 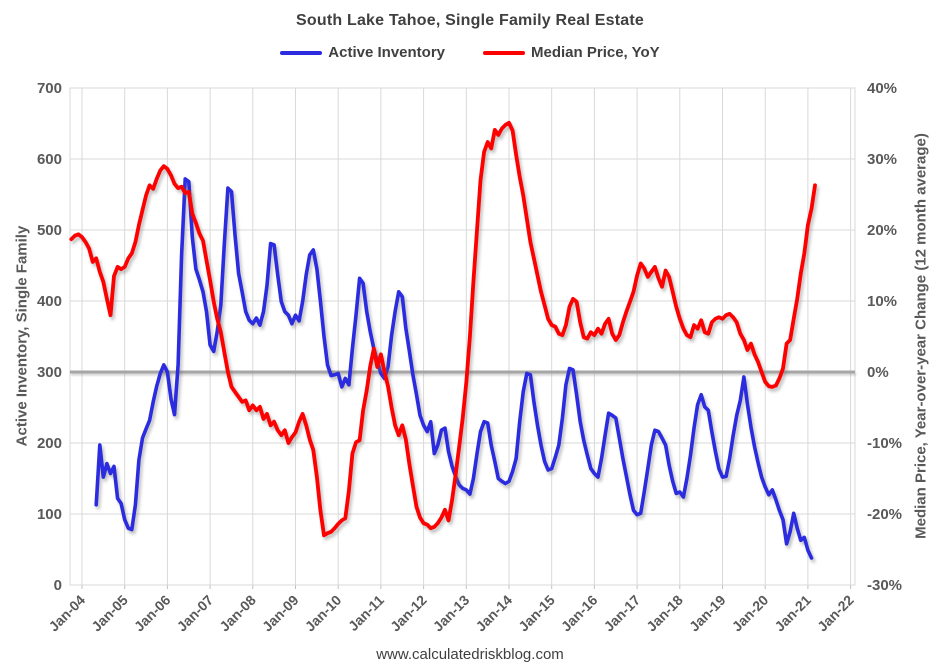 What do you see at coordinates (109, 613) in the screenshot?
I see `x-tick-label: Jan-05` at bounding box center [109, 613].